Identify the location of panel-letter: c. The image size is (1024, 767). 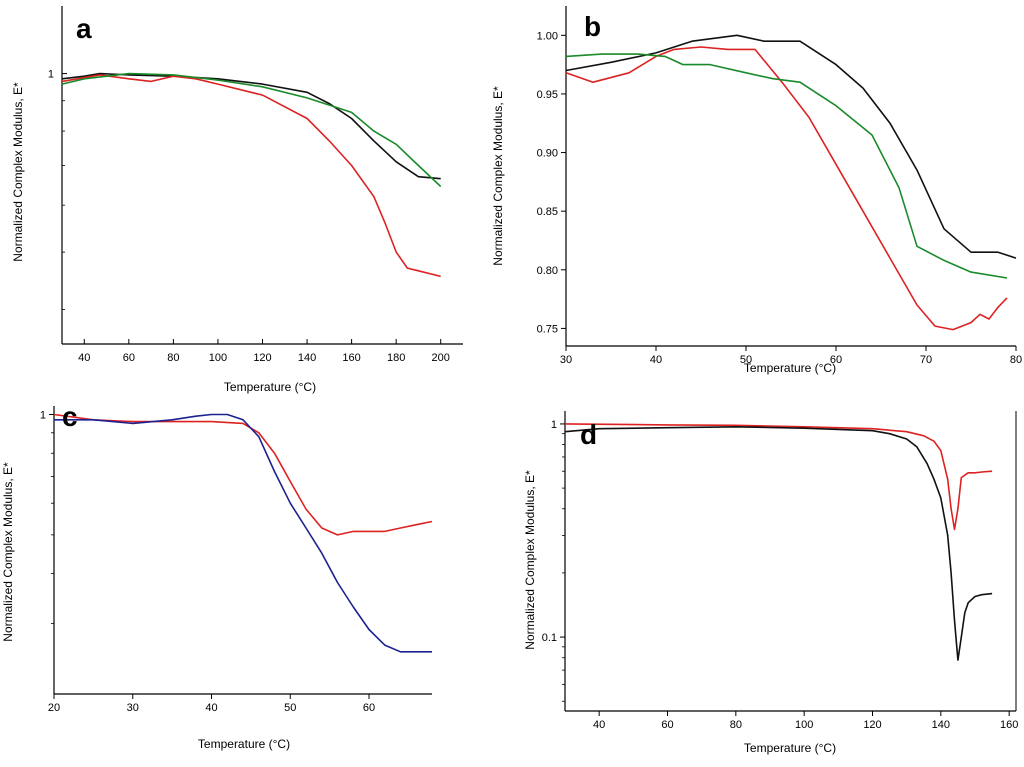
(70, 416).